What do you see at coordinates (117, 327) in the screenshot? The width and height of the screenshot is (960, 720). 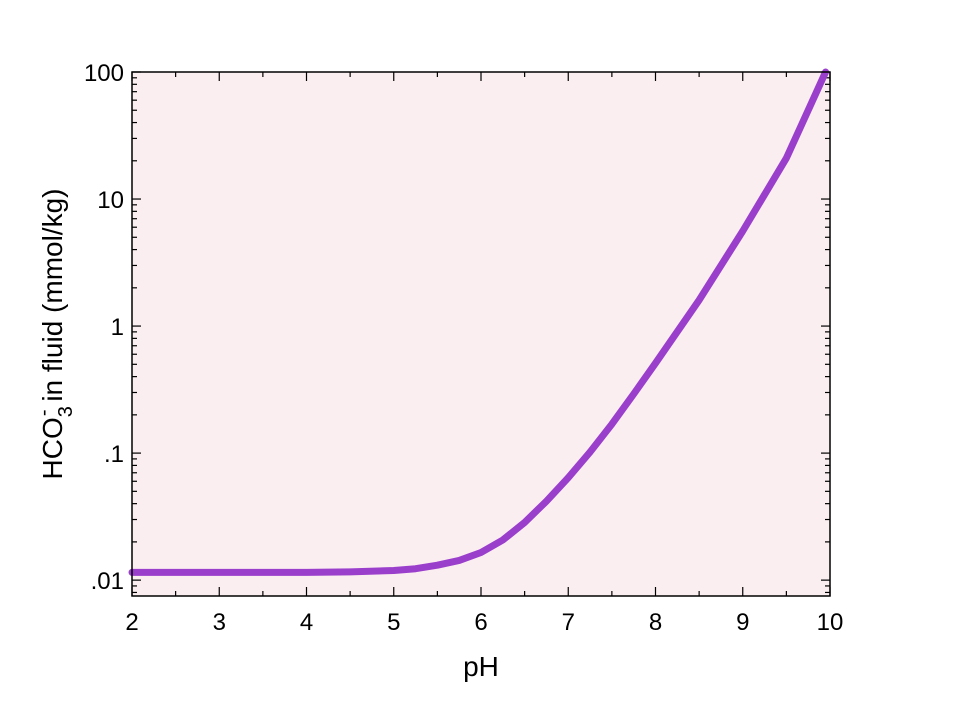 I see `y-tick-label: 1` at bounding box center [117, 327].